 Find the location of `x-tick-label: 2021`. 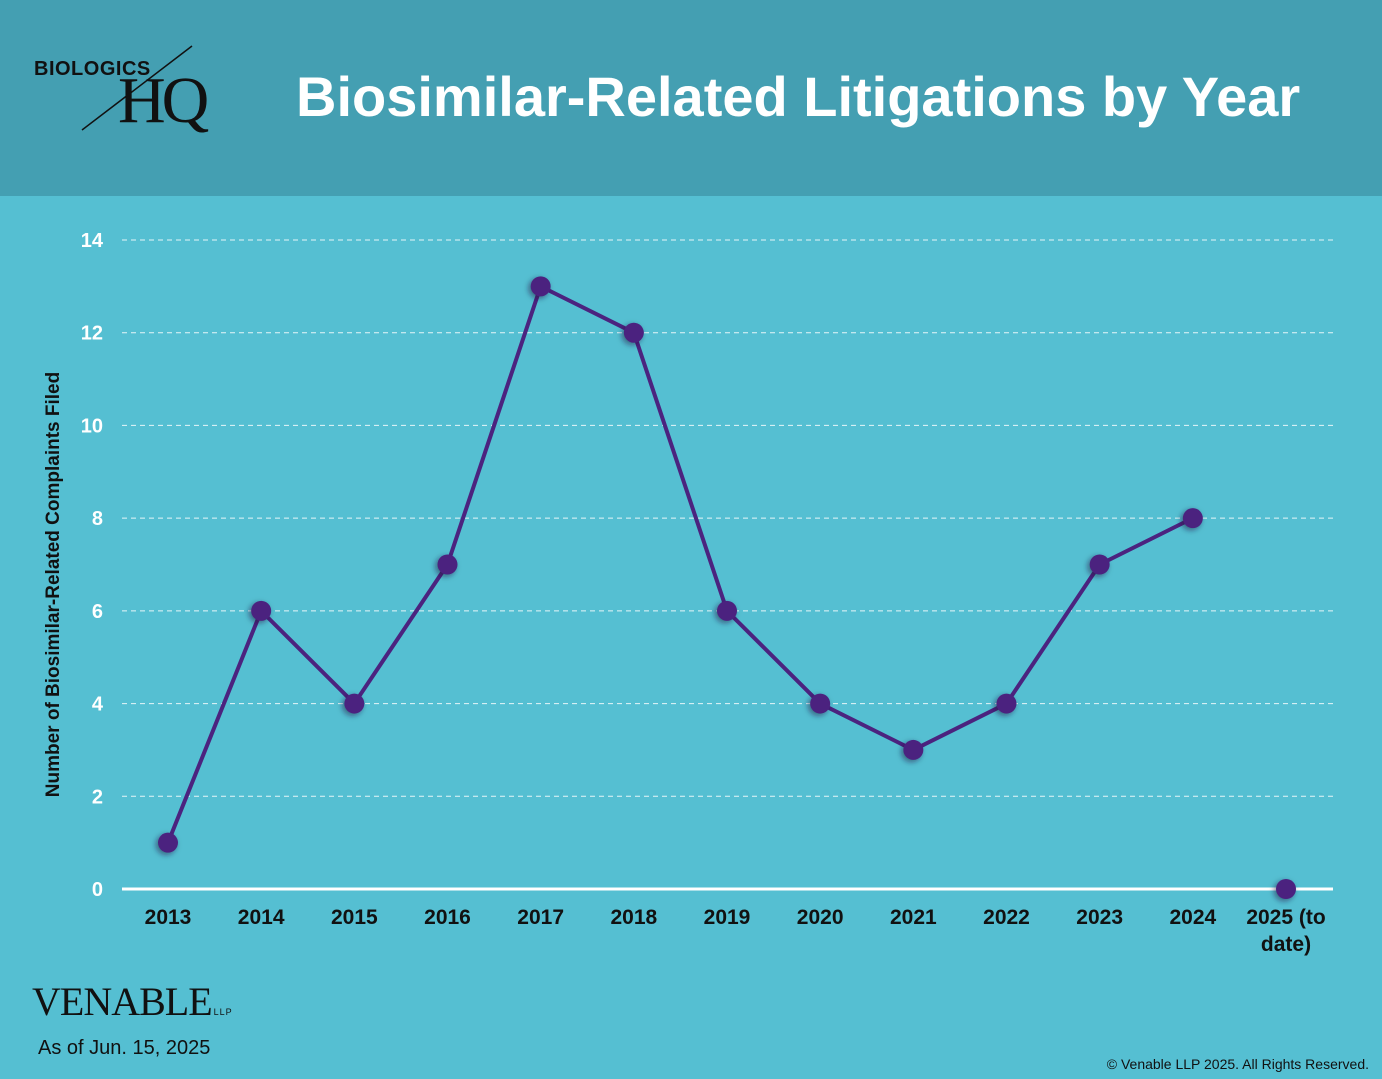

x-tick-label: 2021 is located at coordinates (913, 917).